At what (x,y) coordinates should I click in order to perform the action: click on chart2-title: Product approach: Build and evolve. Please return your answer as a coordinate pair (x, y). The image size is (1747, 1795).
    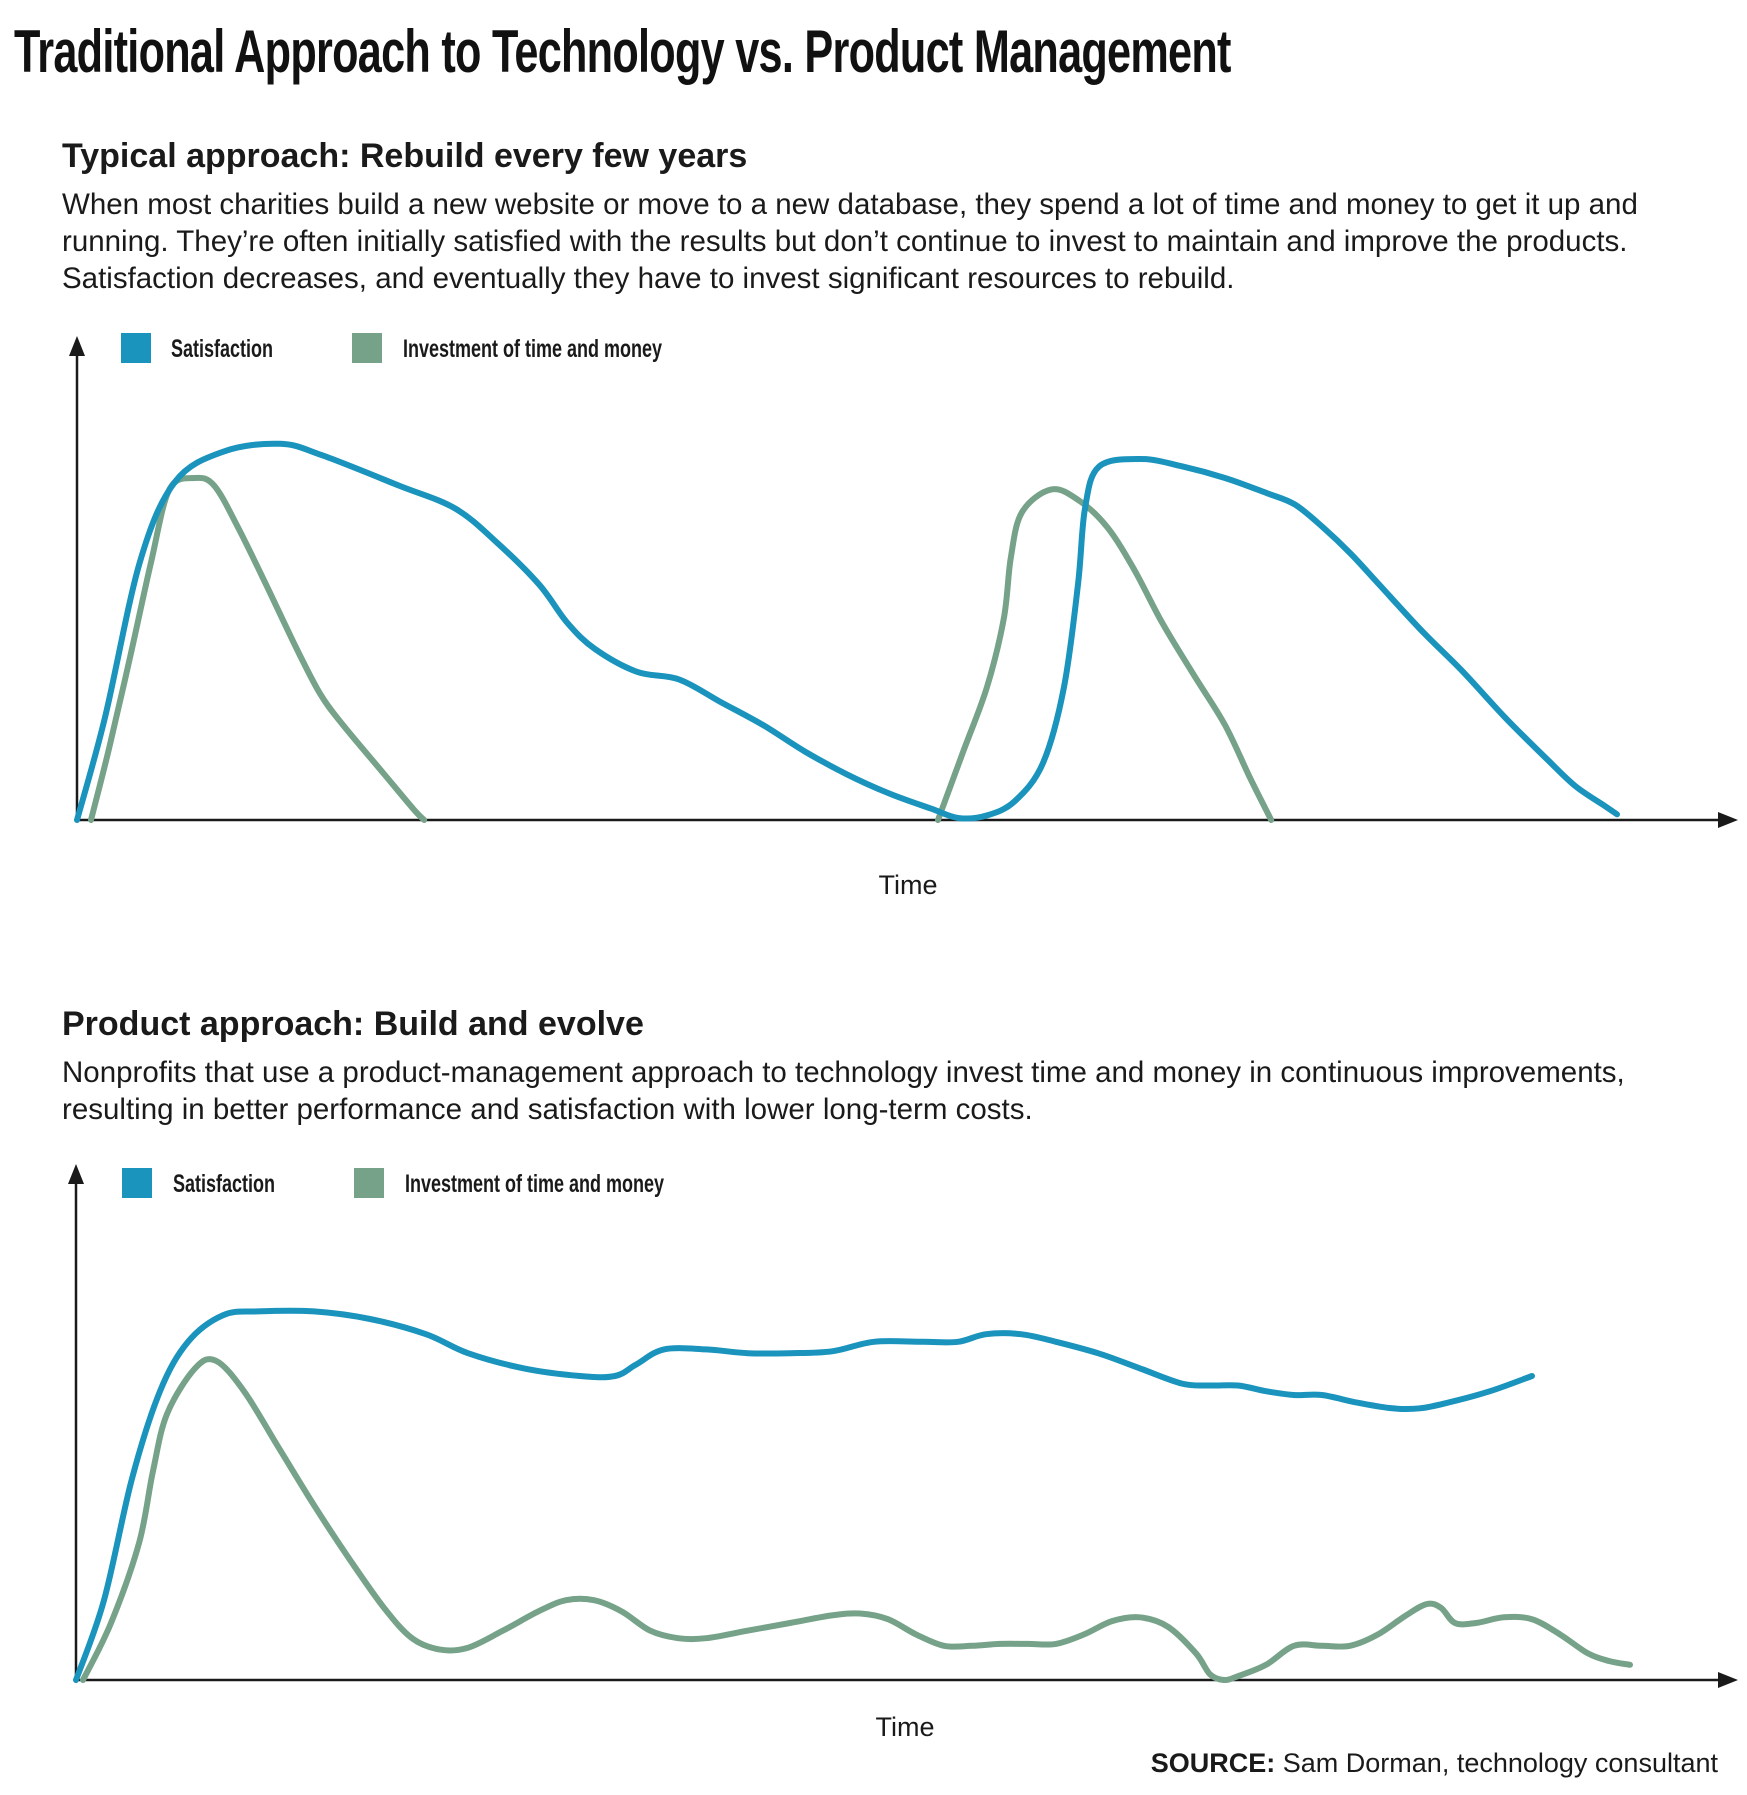
    Looking at the image, I should click on (353, 1024).